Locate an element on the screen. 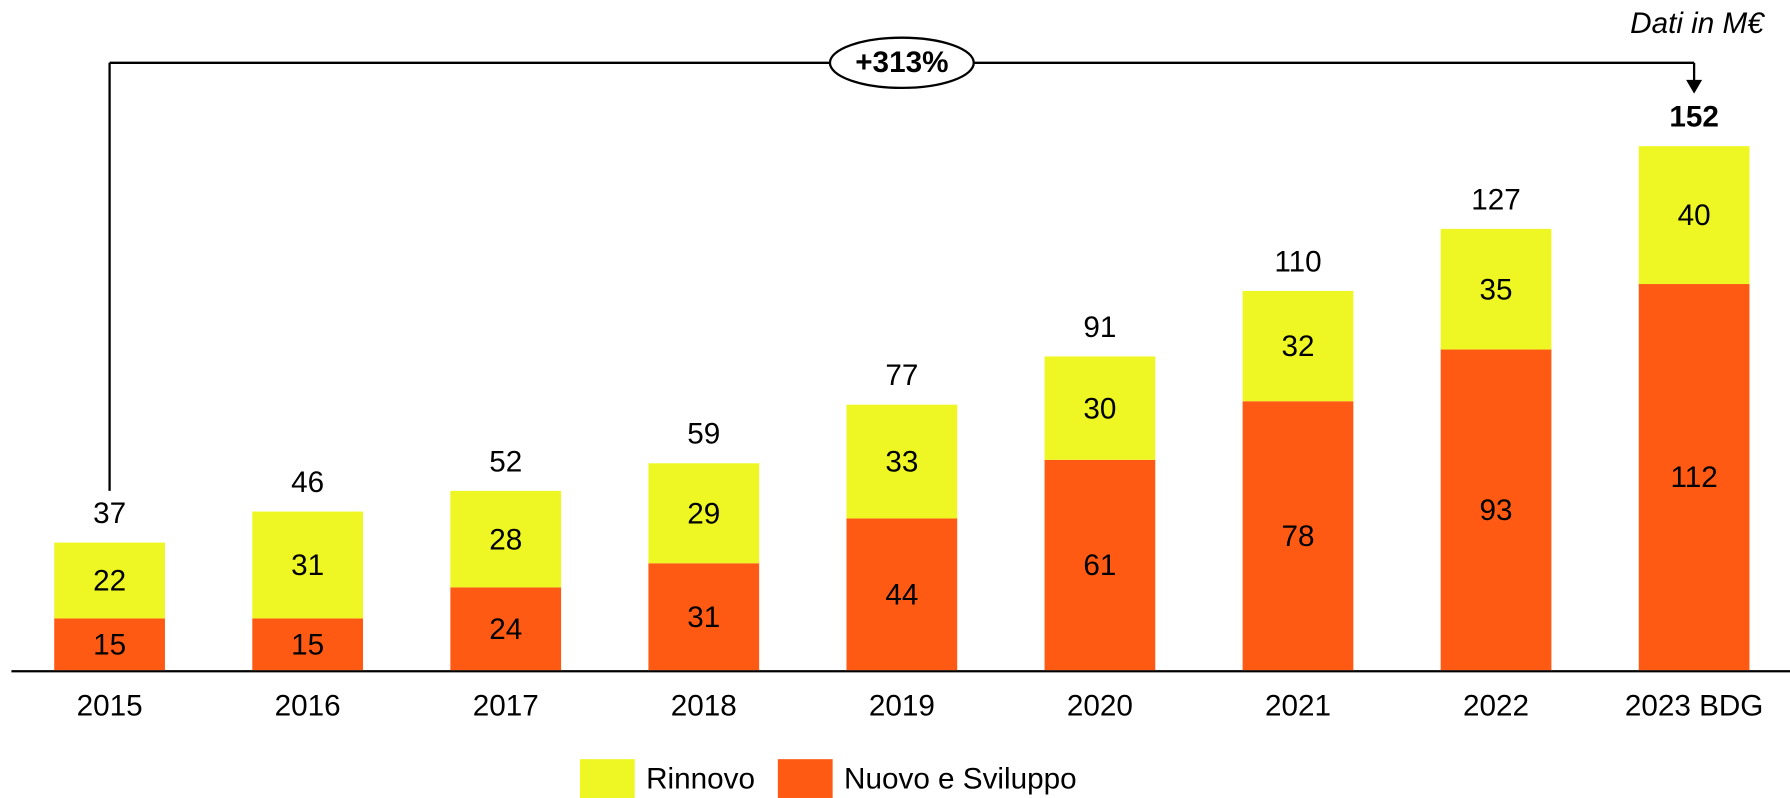 Image resolution: width=1790 pixels, height=798 pixels. data-label: 28 is located at coordinates (505, 539).